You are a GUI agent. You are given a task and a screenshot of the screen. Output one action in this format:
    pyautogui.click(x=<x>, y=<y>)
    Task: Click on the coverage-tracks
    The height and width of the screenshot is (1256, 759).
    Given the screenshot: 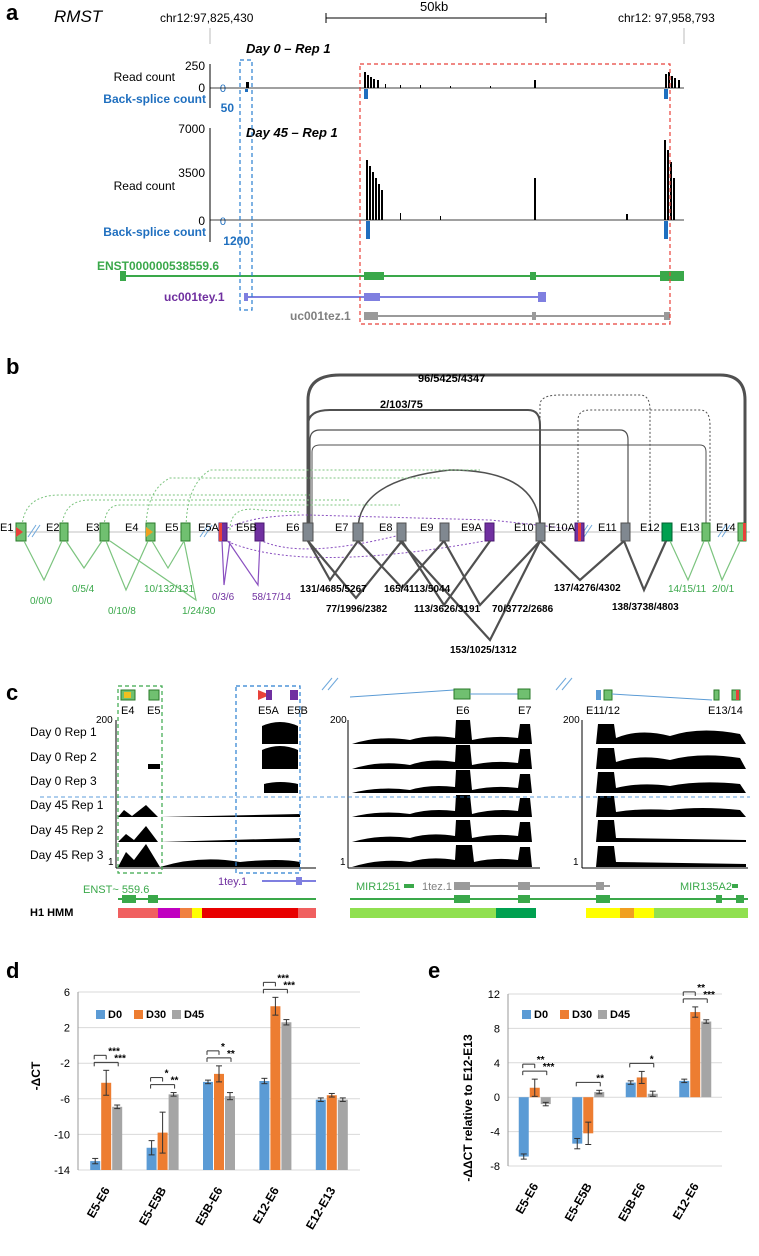 What is the action you would take?
    pyautogui.click(x=432, y=793)
    